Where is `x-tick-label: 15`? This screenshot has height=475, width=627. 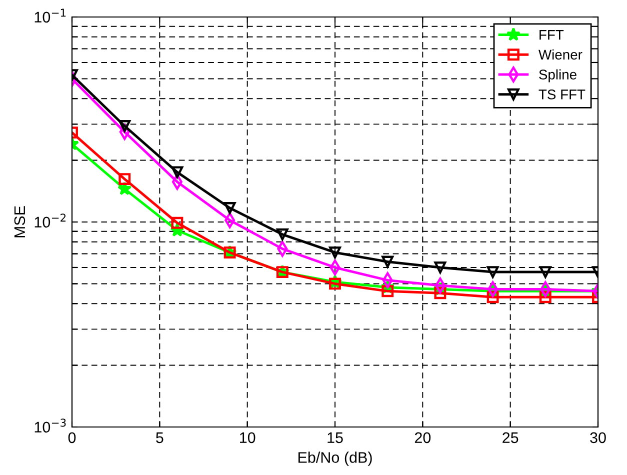
x-tick-label: 15 is located at coordinates (335, 438).